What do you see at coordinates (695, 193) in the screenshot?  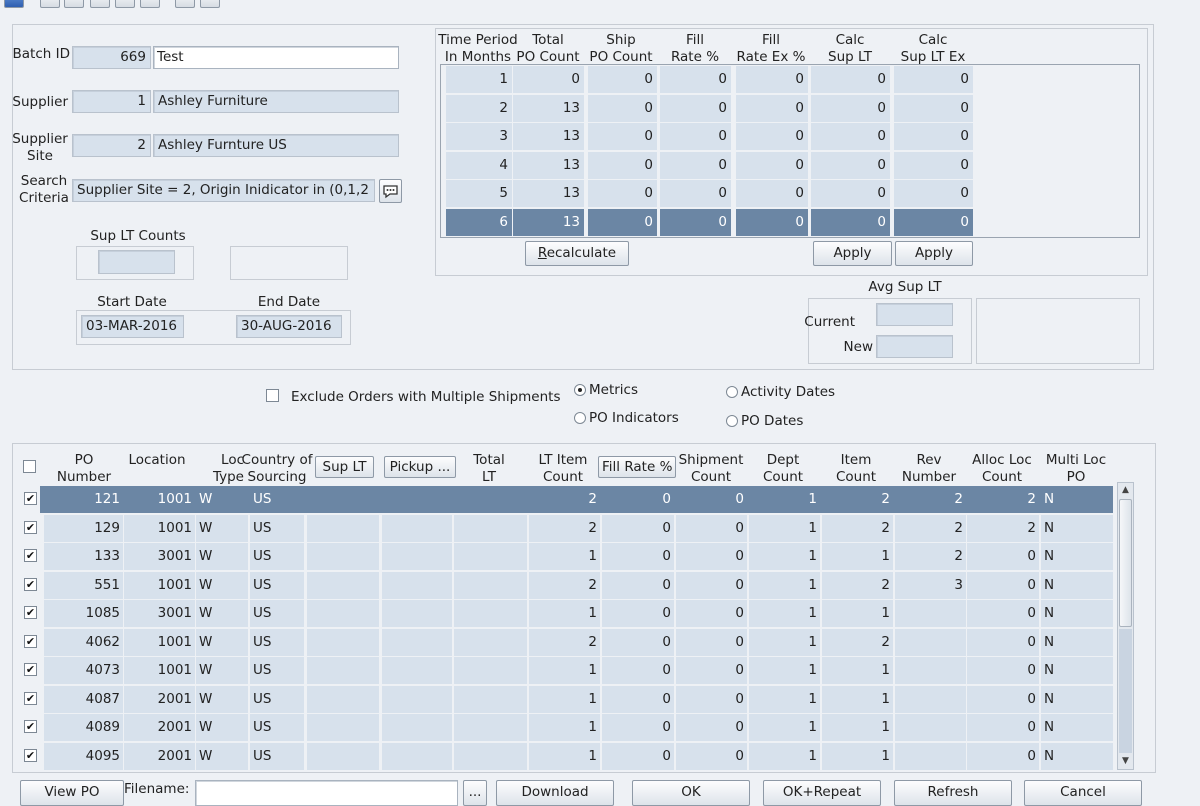 I see `metrics-cell-fill-rate: 0` at bounding box center [695, 193].